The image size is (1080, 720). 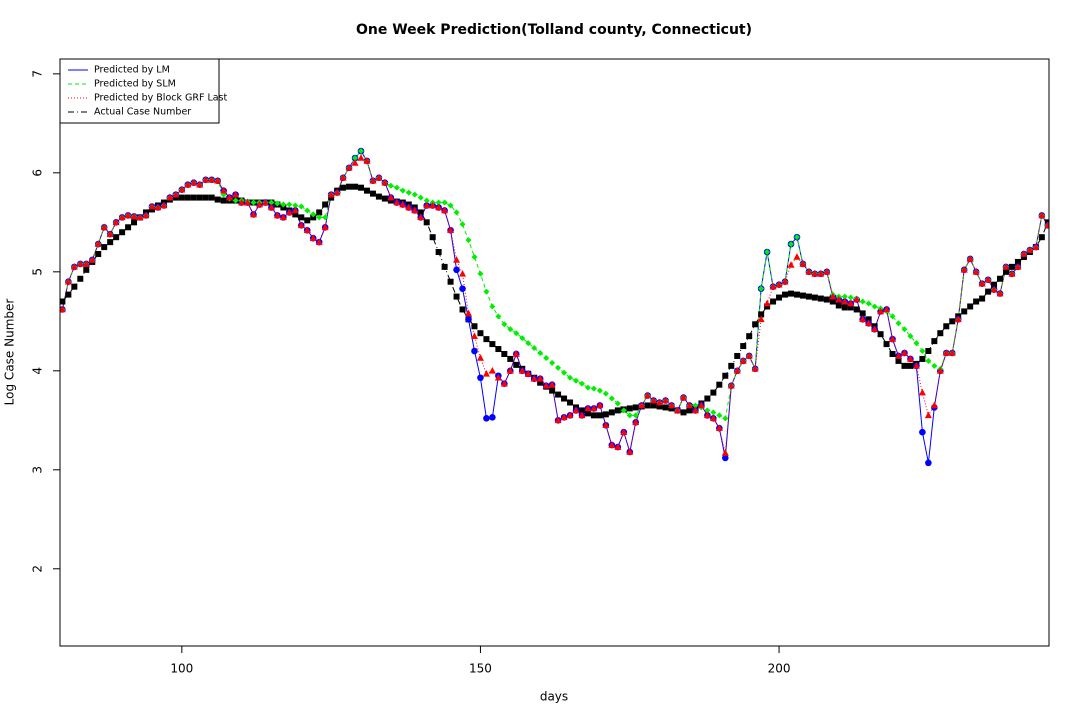 What do you see at coordinates (38, 470) in the screenshot?
I see `y-tick-label: 3` at bounding box center [38, 470].